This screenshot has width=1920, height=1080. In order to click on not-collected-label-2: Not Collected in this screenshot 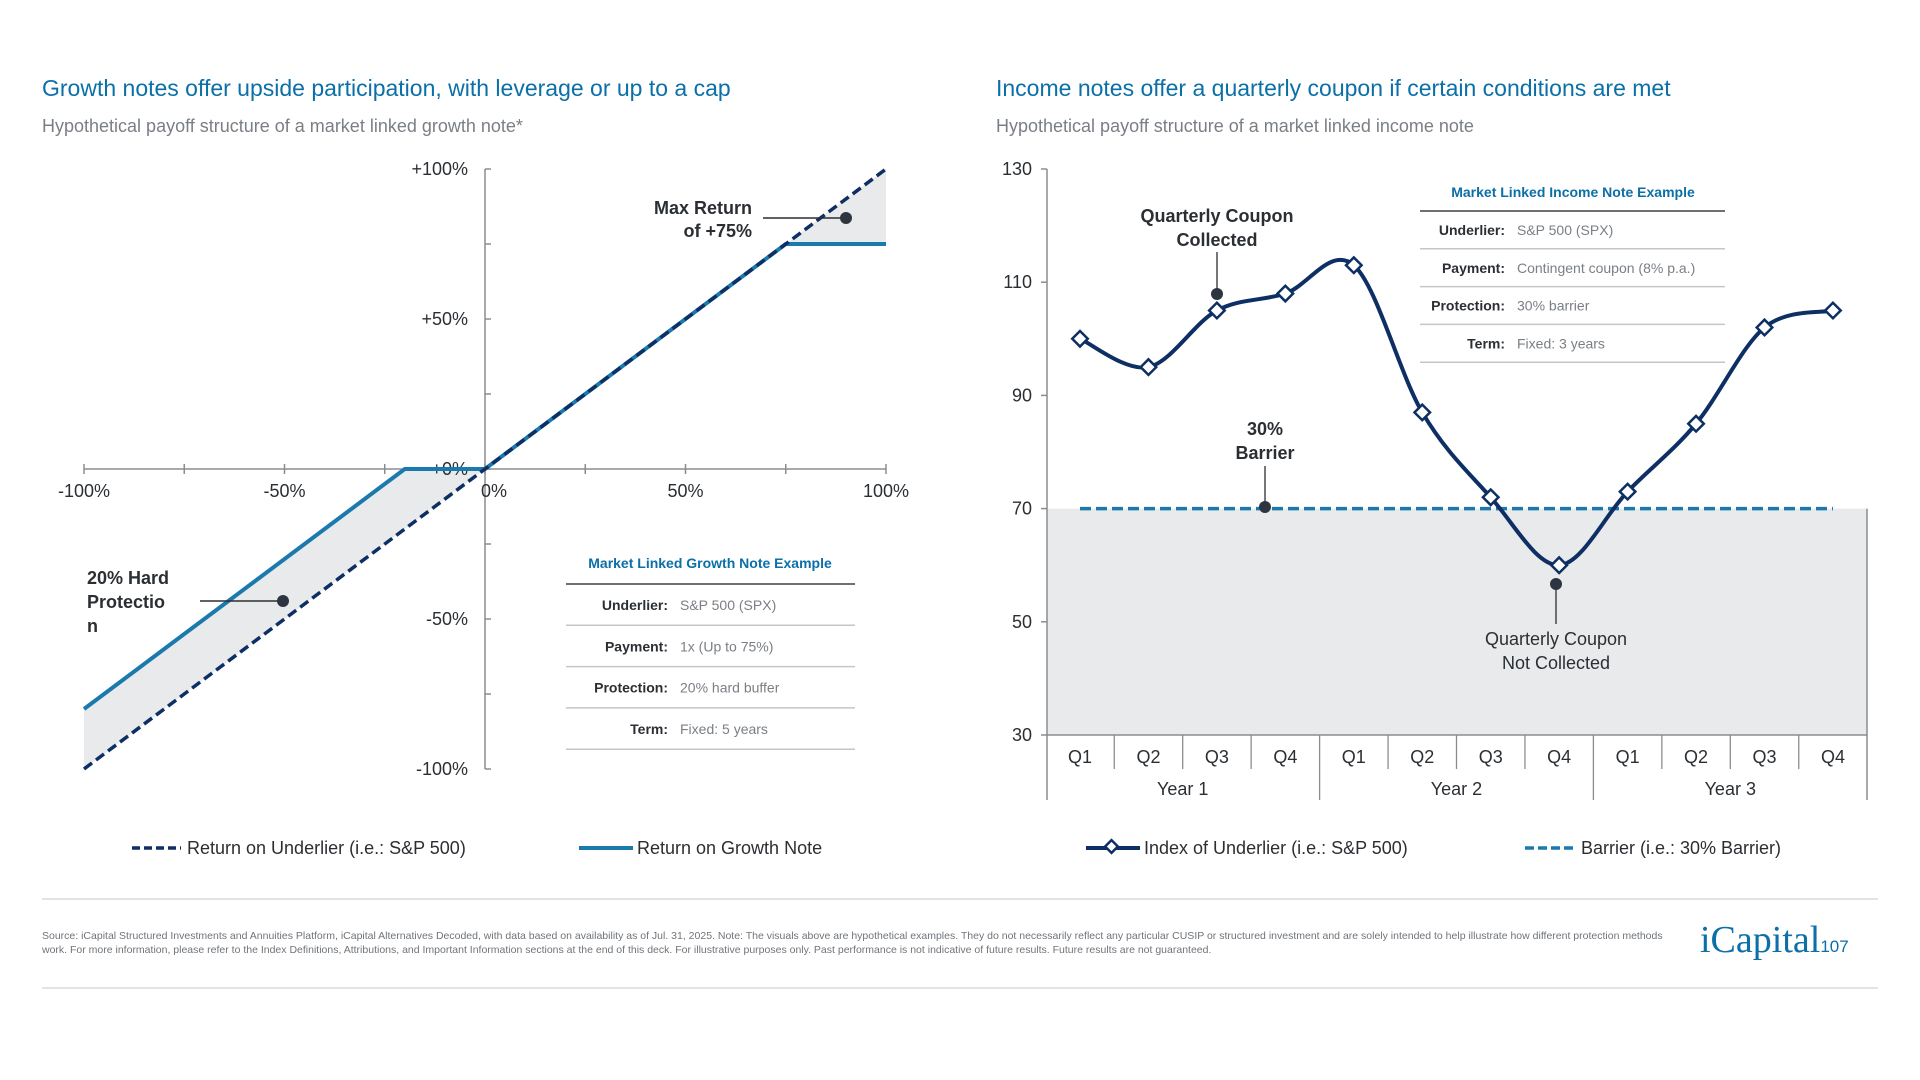, I will do `click(1556, 663)`.